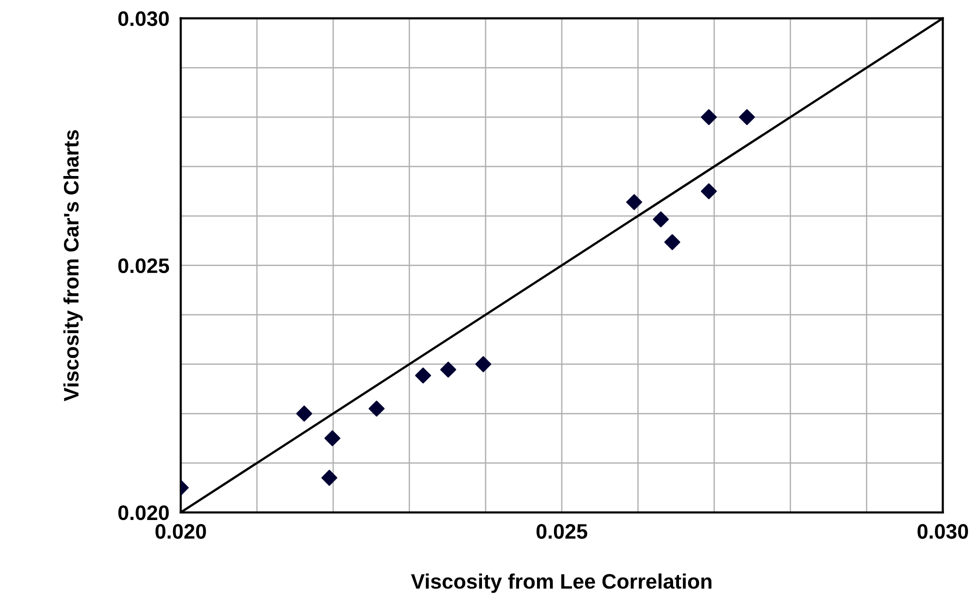  I want to click on x-tick-label: 0.030, so click(943, 531).